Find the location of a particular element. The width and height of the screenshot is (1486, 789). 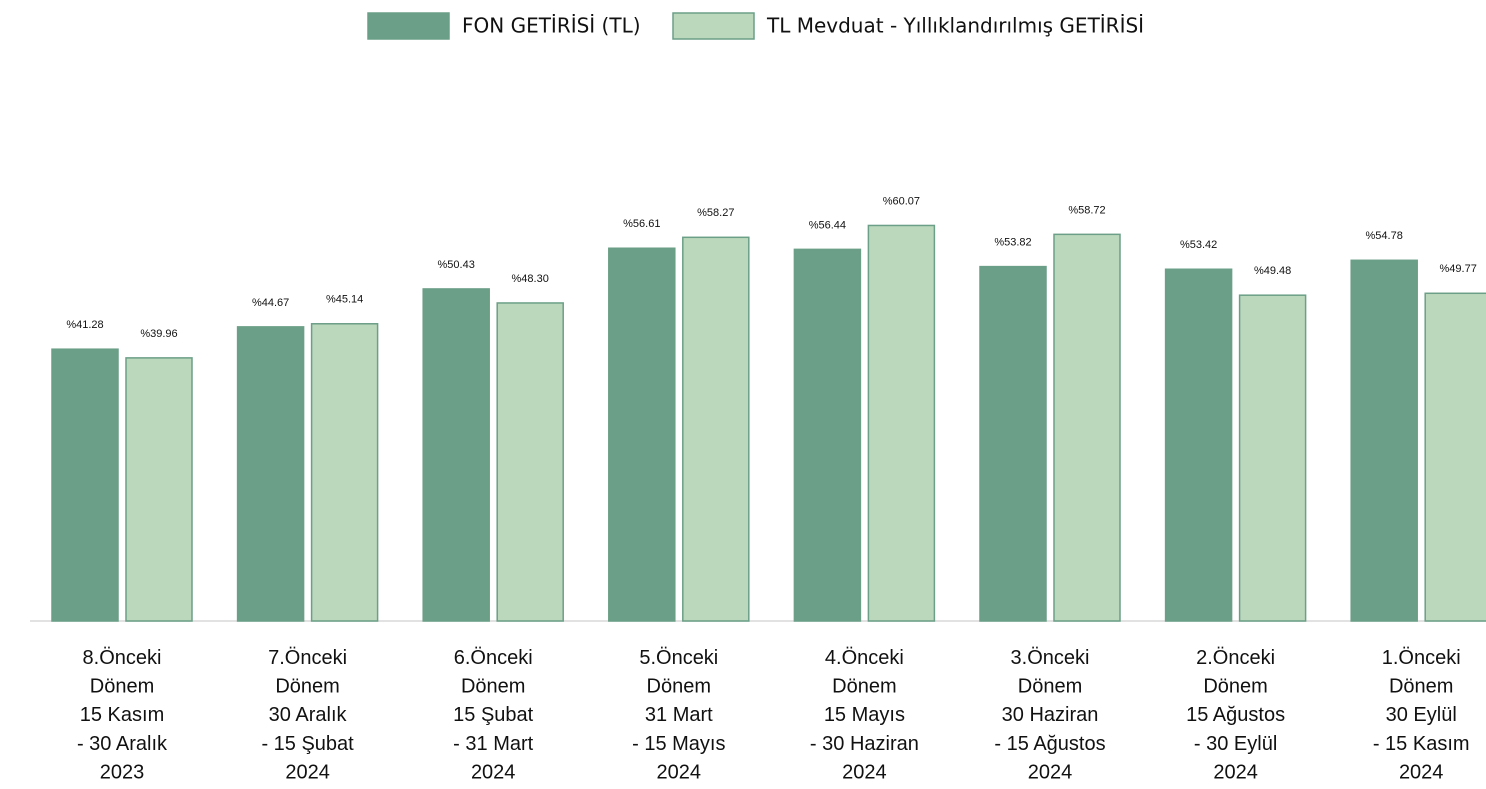

legend-label: TL Mevduat - Yıllıklandırılmış GETİRİSİ is located at coordinates (955, 26).